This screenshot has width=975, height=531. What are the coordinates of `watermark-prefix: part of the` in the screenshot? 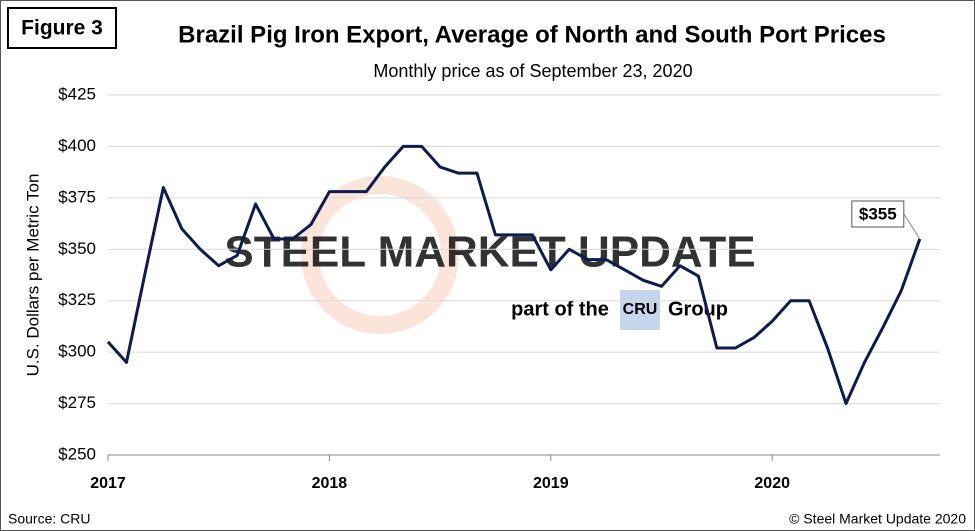 It's located at (560, 309).